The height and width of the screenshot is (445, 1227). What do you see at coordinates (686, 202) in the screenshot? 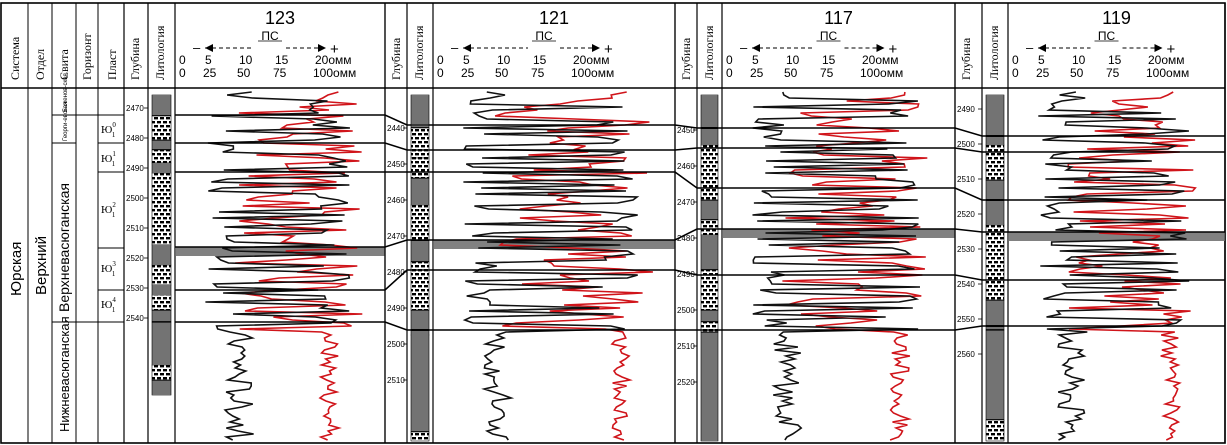
I see `depth-tick-label: 2470` at bounding box center [686, 202].